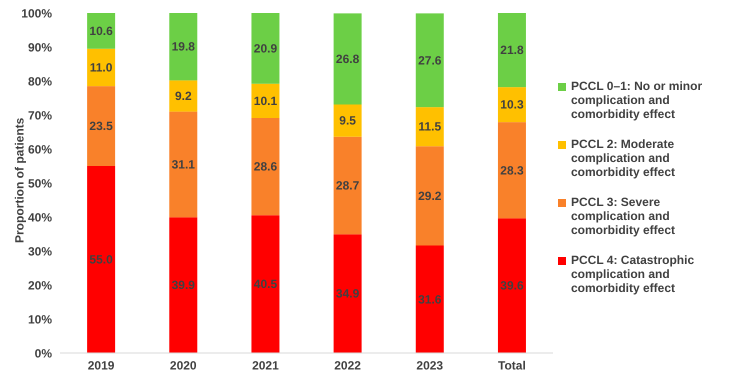 The image size is (731, 389). I want to click on data-label: 34.9, so click(348, 293).